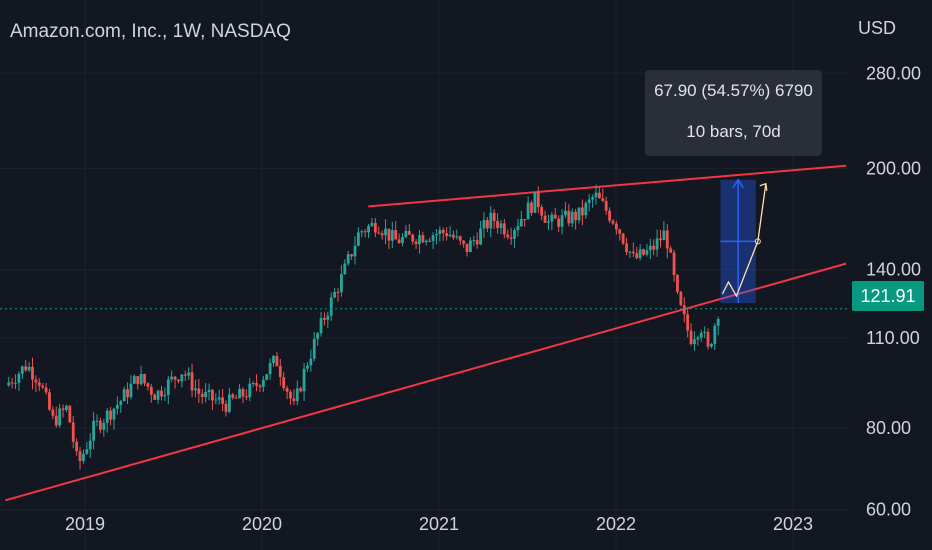 This screenshot has height=550, width=932. I want to click on chart-title: Amazon.com, Inc., 1W, NASDAQ, so click(150, 31).